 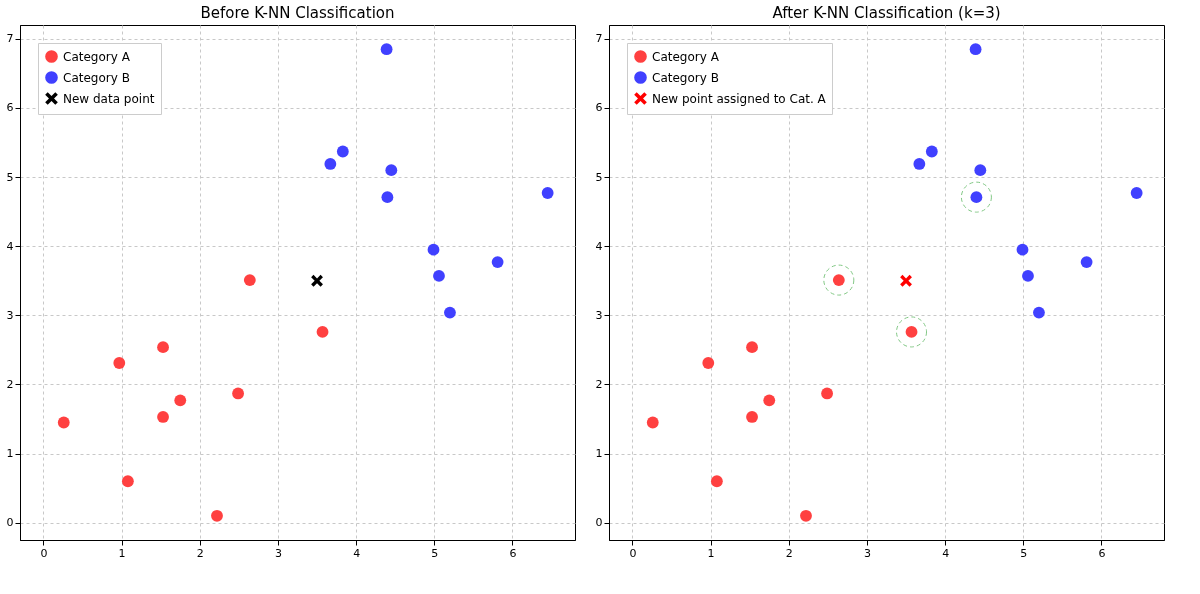 What do you see at coordinates (297, 13) in the screenshot?
I see `chart-title: Before K-NN Classification` at bounding box center [297, 13].